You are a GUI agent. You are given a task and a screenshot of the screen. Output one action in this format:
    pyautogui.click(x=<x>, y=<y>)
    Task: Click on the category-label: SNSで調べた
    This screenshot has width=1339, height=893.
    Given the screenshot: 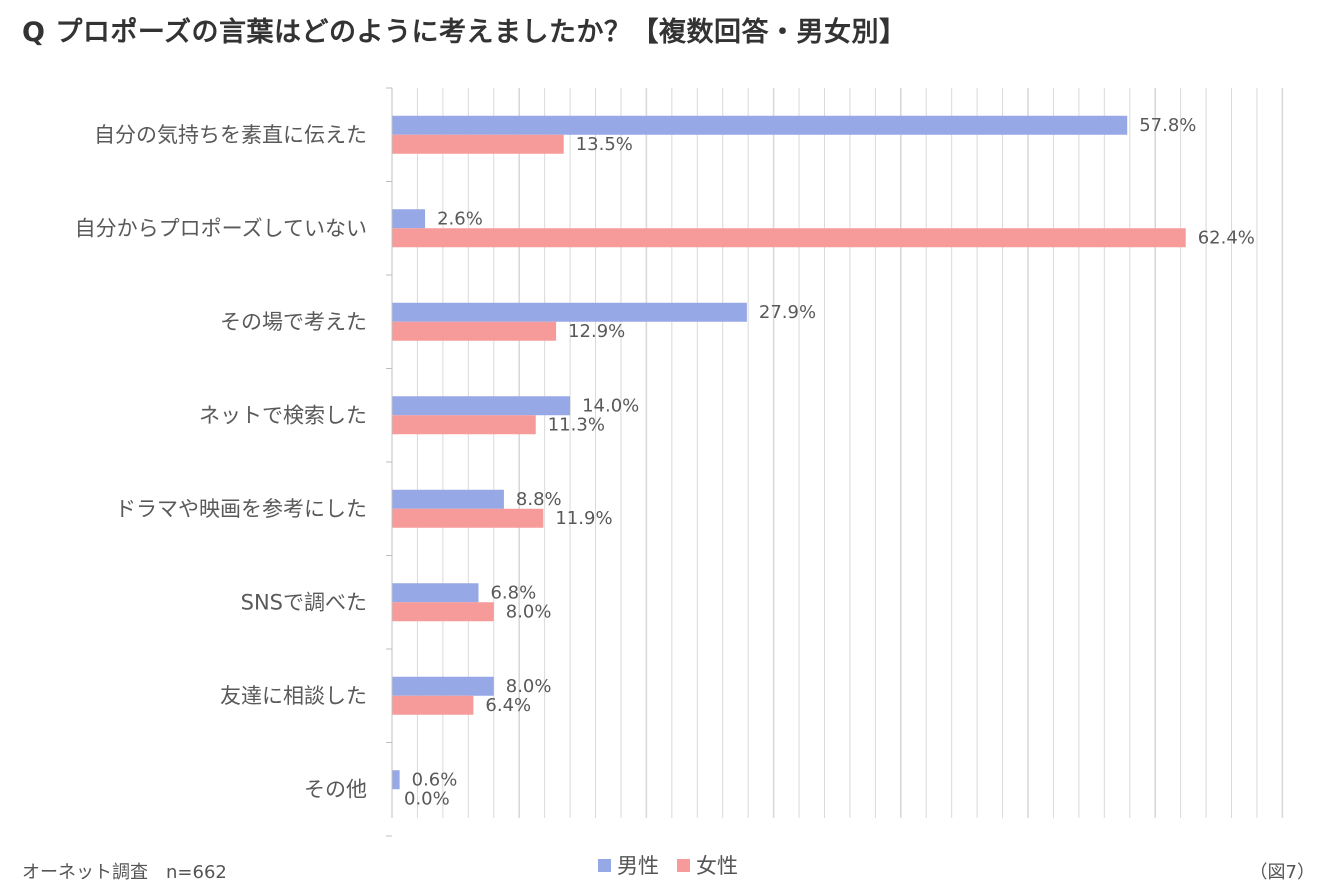 What is the action you would take?
    pyautogui.click(x=304, y=602)
    